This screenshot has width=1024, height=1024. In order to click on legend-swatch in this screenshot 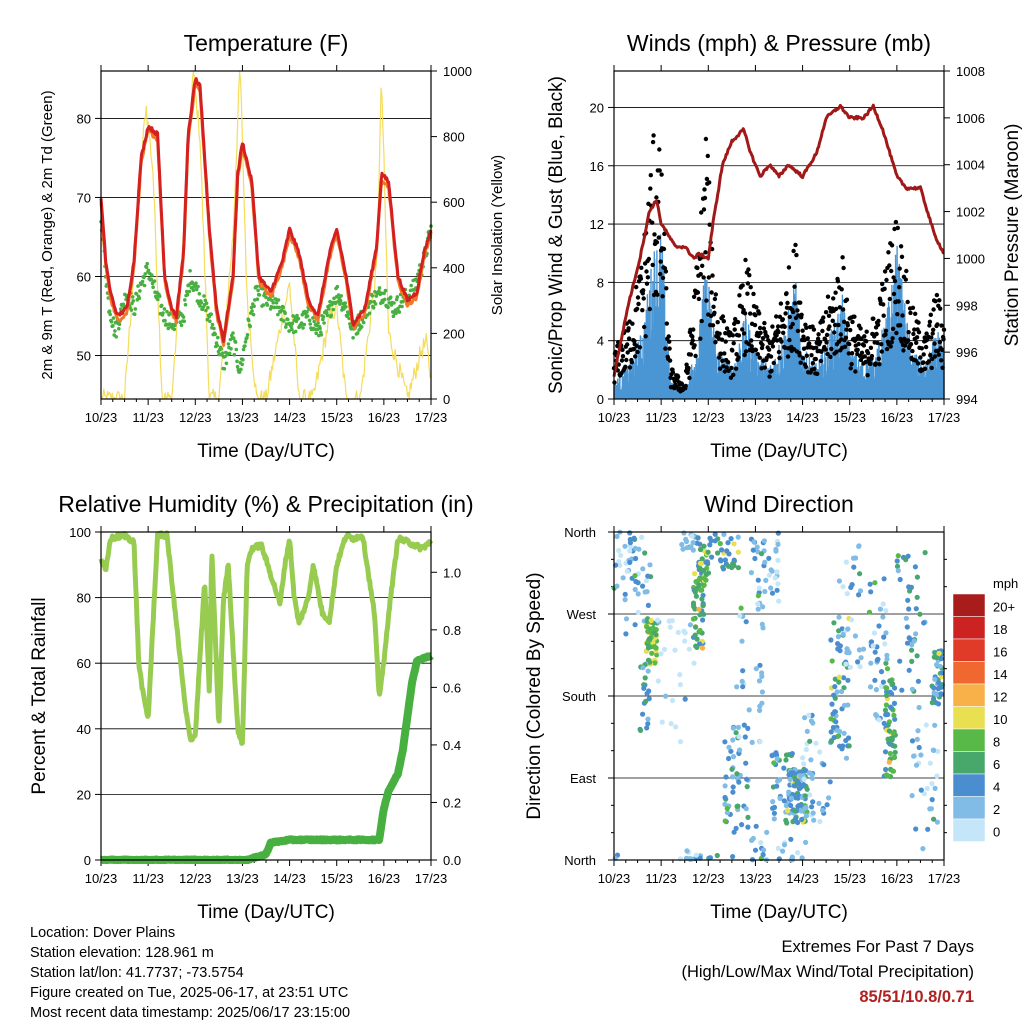, I will do `click(969, 808)`.